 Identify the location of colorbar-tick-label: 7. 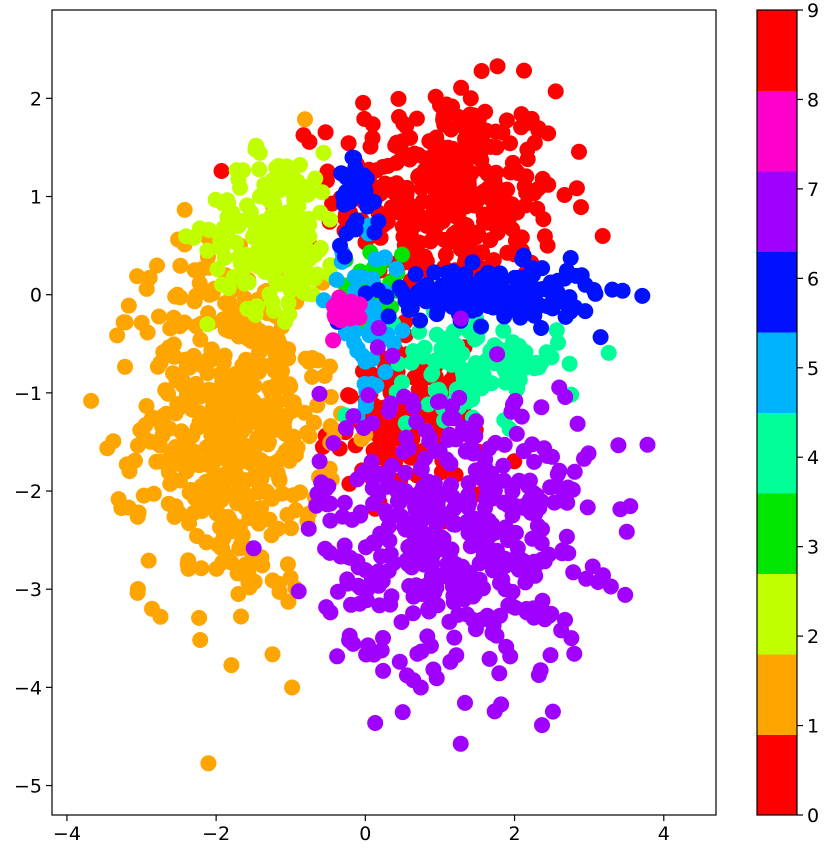
(813, 190).